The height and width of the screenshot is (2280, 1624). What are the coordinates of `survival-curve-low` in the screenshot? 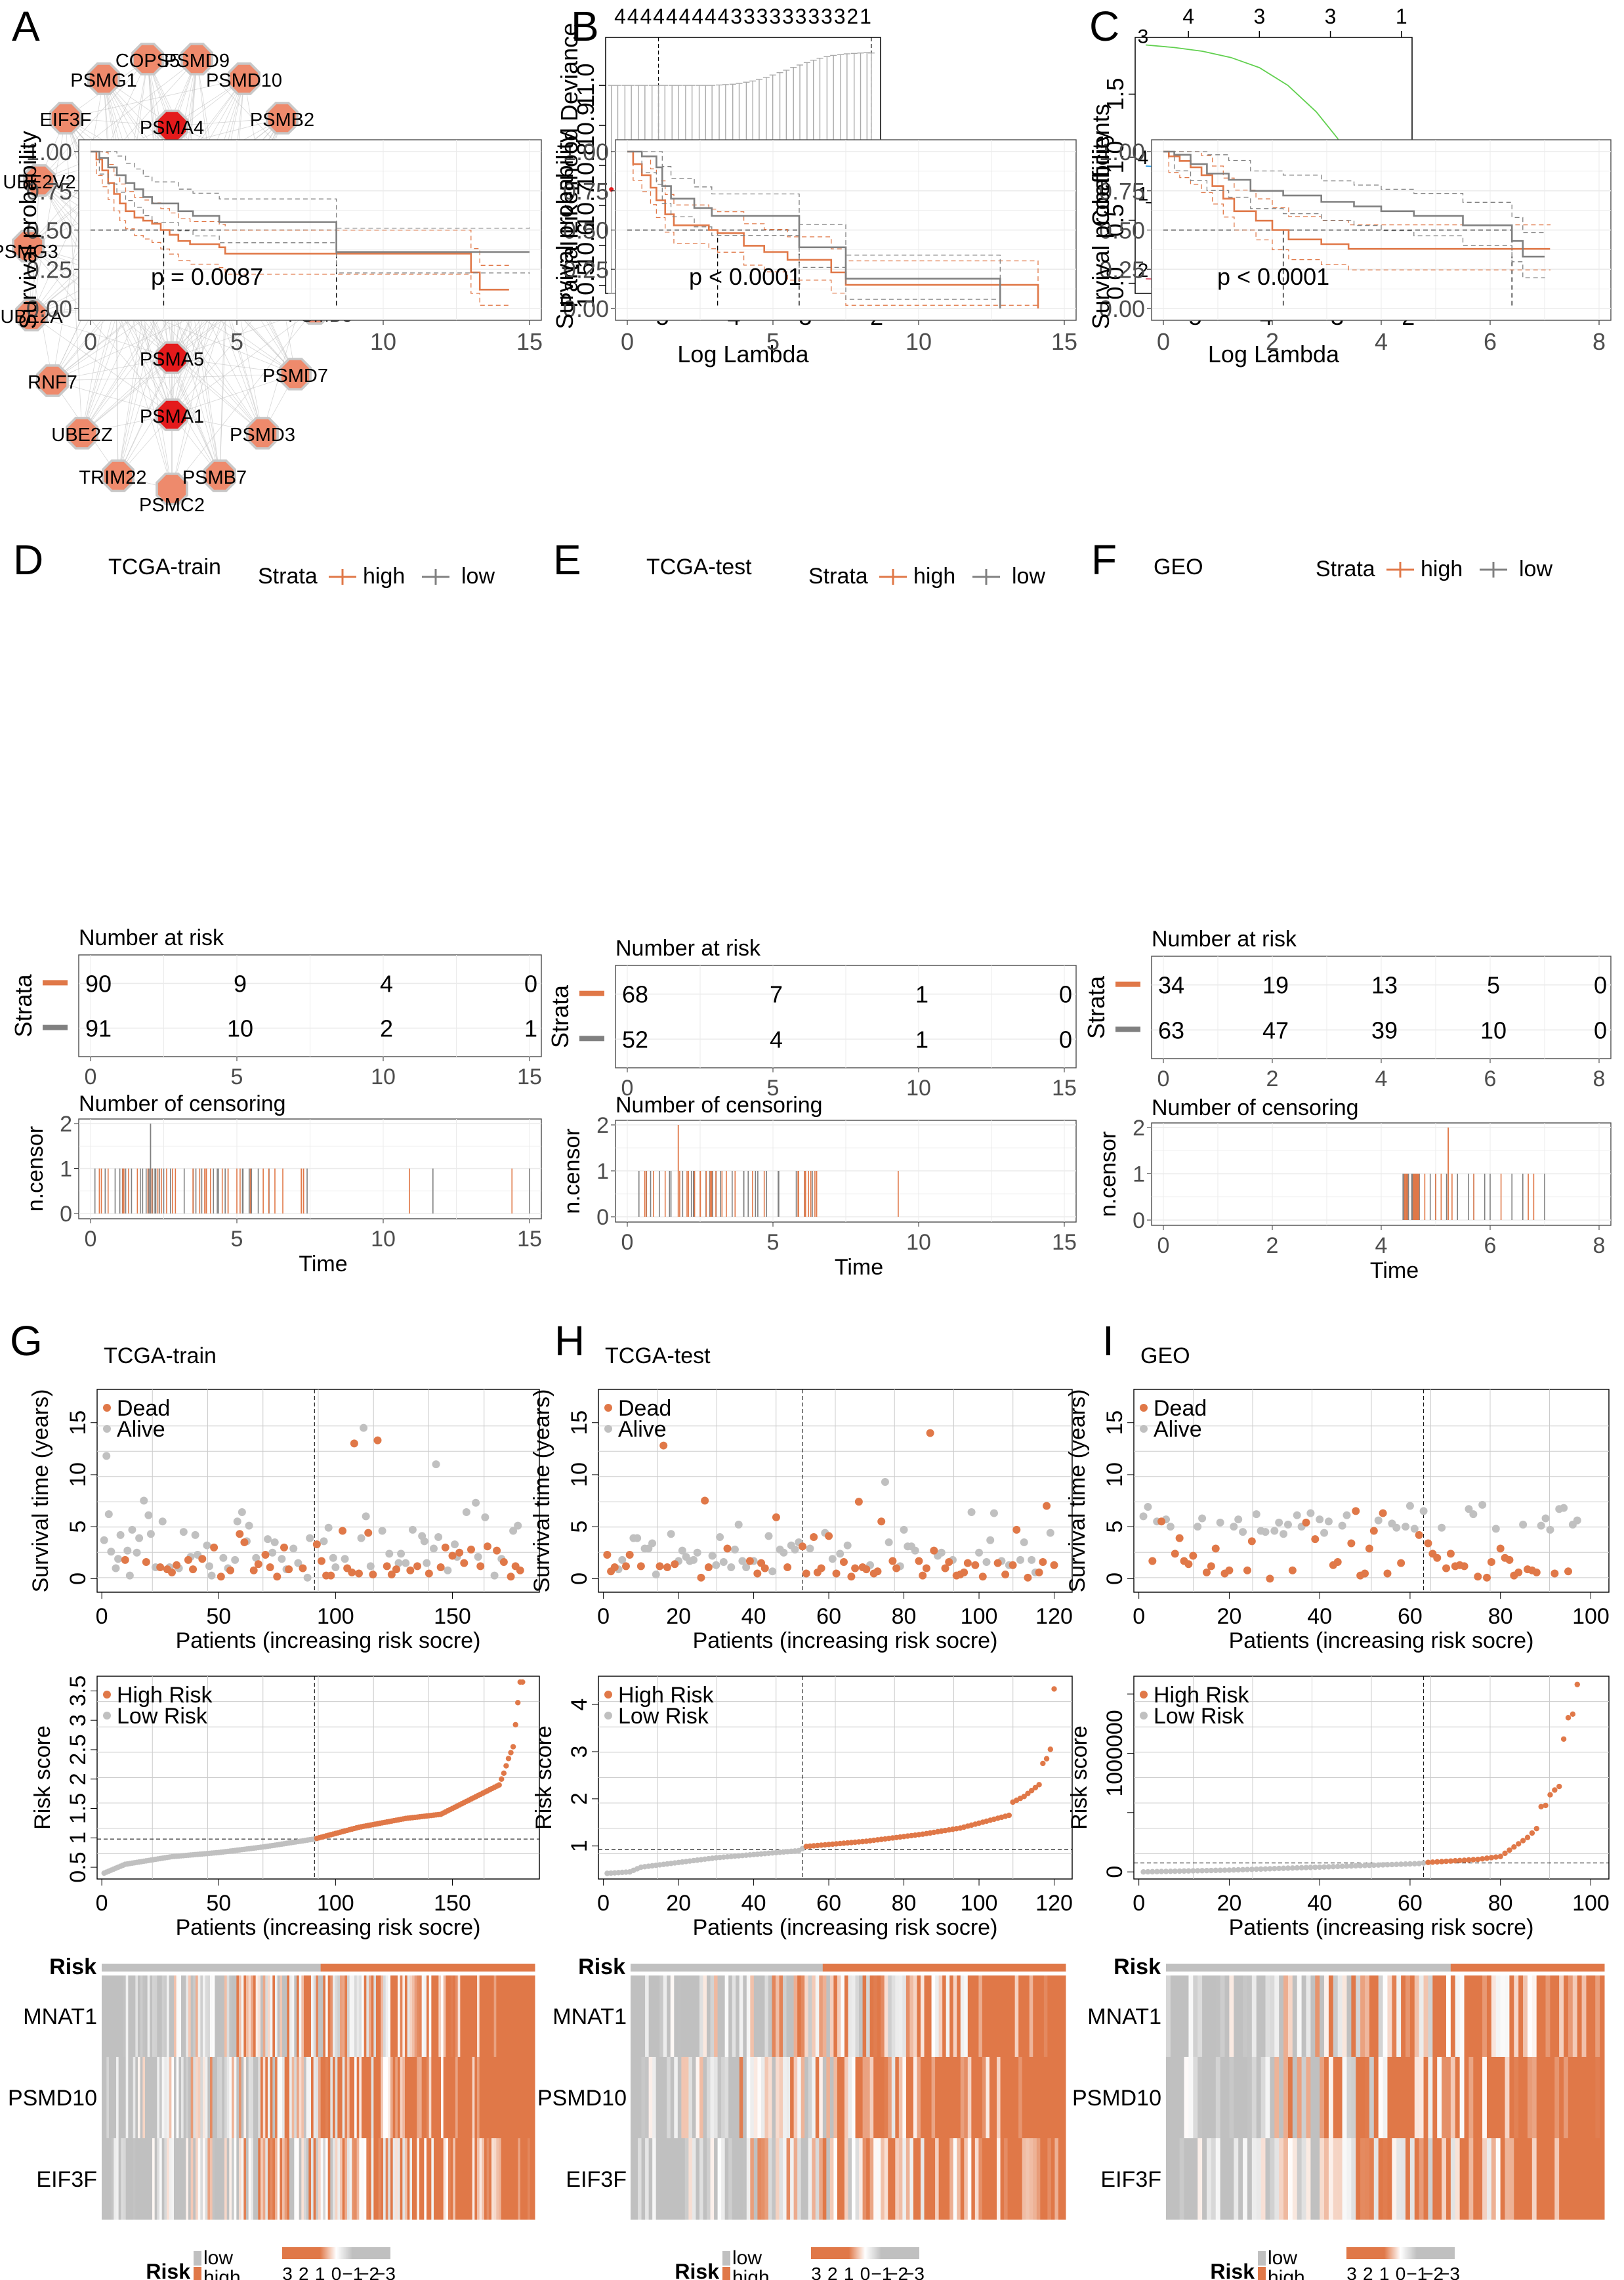 It's located at (1354, 204).